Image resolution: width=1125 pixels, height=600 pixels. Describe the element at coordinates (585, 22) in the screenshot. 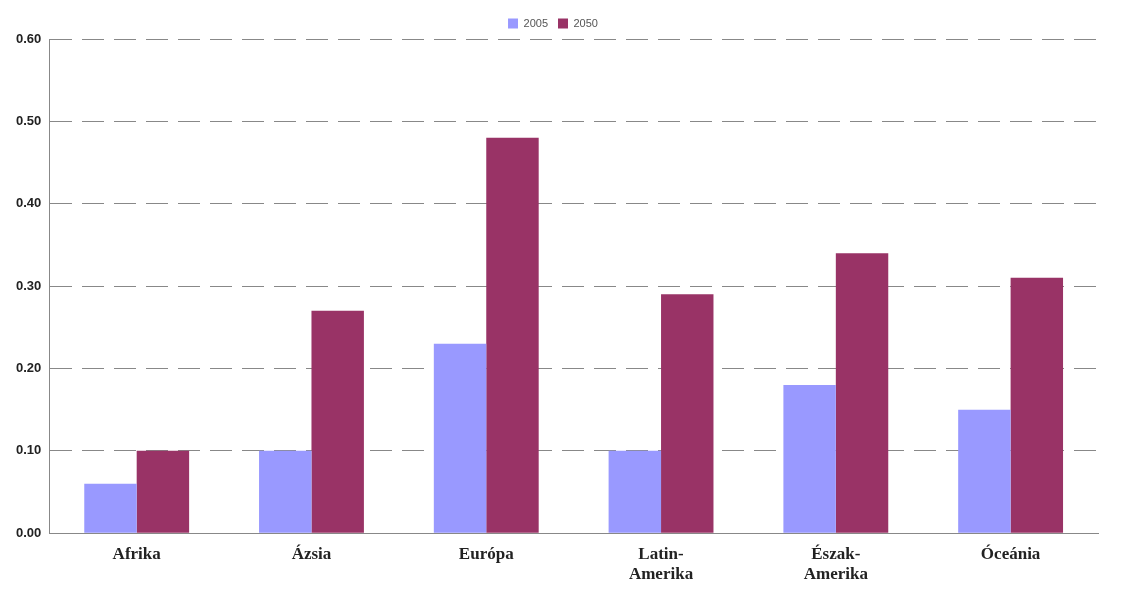

I see `legend-label: 2050` at that location.